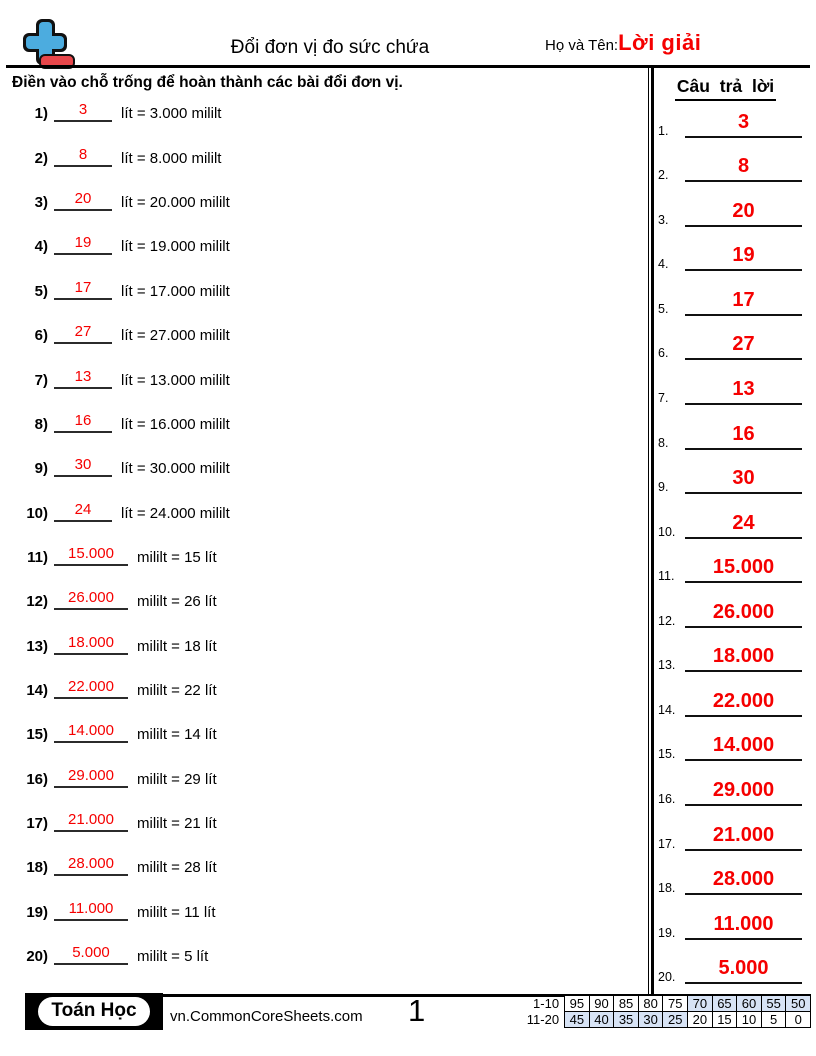 The image size is (816, 1056). I want to click on answer-key-value: 30, so click(743, 478).